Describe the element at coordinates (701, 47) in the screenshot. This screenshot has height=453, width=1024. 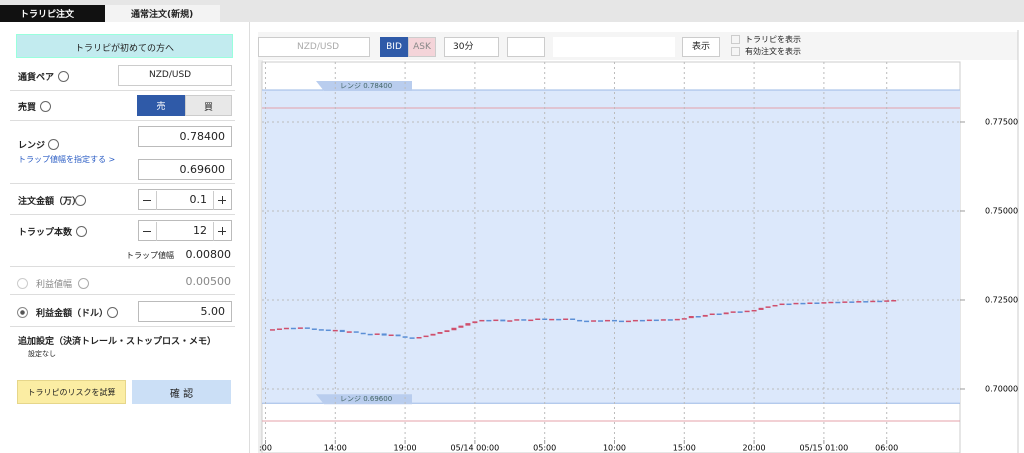
I see `display-button: 表示` at that location.